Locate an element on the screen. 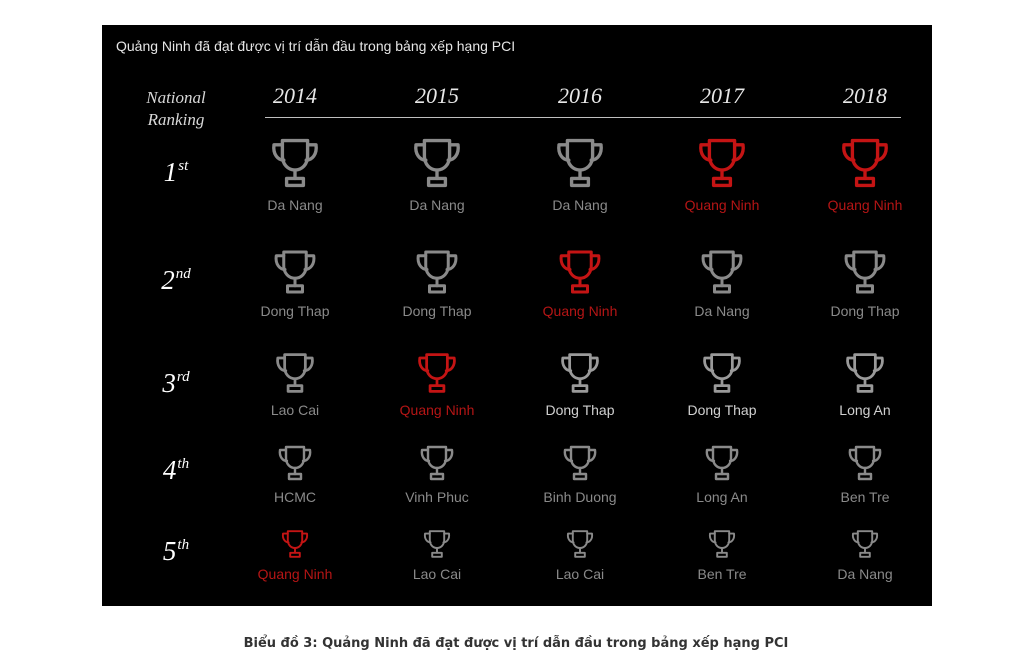 Image resolution: width=1032 pixels, height=671 pixels. province-name: Binh Duong is located at coordinates (580, 497).